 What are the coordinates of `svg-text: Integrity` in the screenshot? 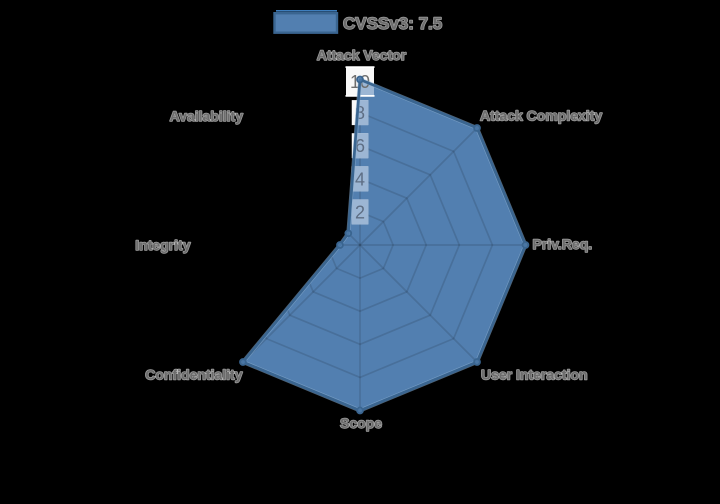 It's located at (162, 245).